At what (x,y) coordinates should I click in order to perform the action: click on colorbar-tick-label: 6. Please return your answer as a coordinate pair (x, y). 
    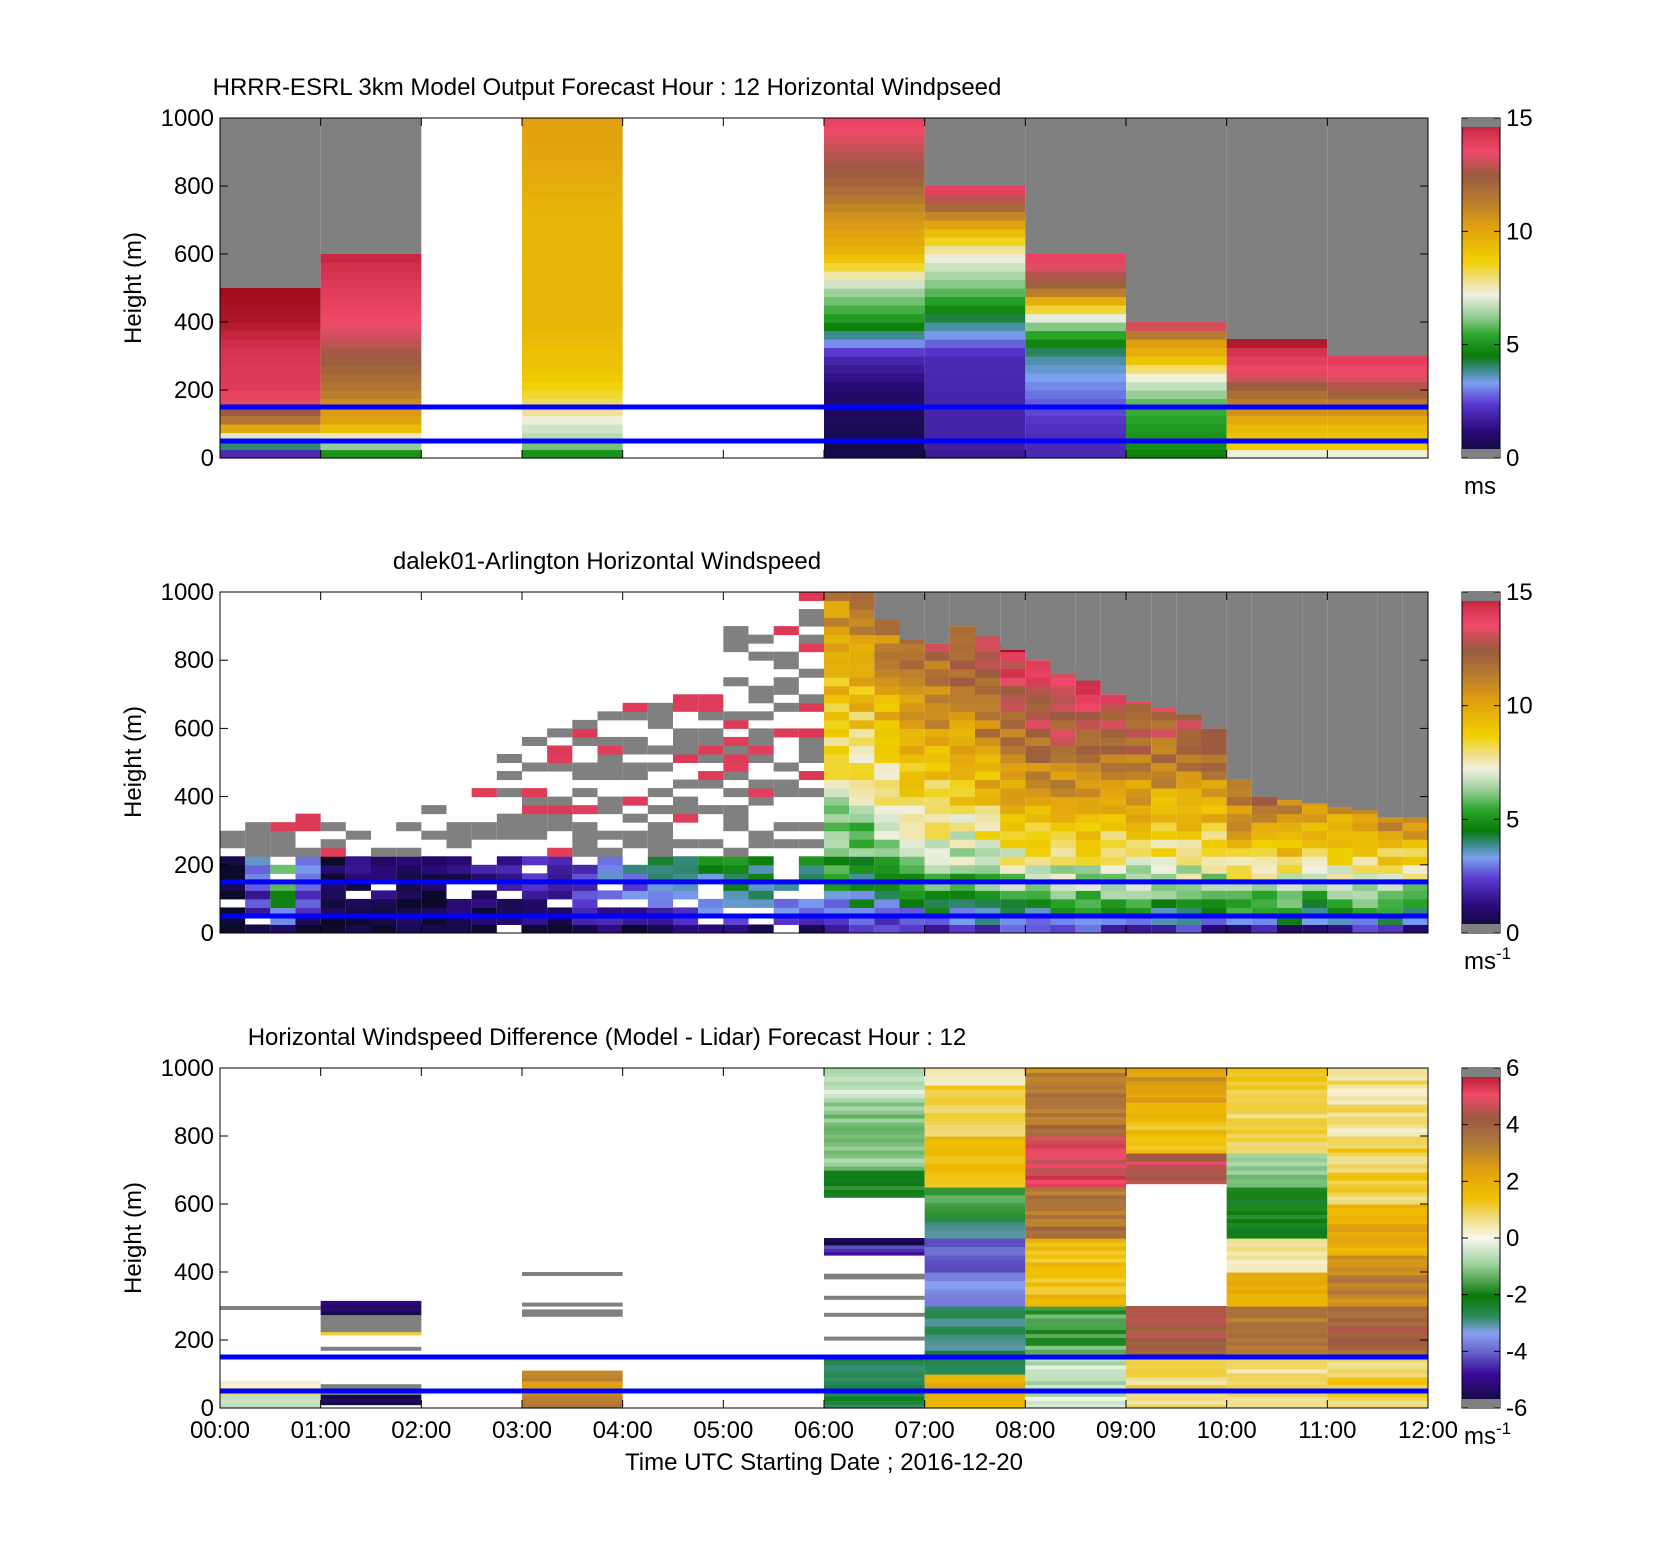
    Looking at the image, I should click on (1512, 1068).